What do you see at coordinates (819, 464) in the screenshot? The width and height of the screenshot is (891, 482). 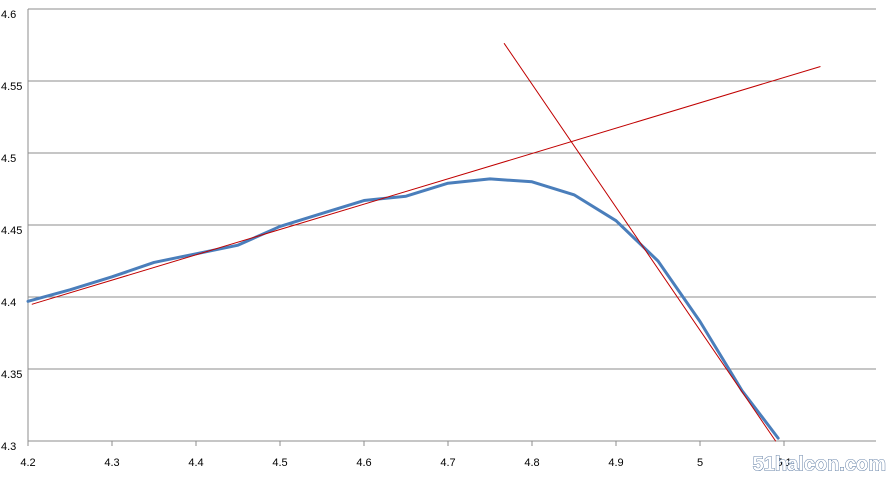 I see `watermark: 51halcon.com` at bounding box center [819, 464].